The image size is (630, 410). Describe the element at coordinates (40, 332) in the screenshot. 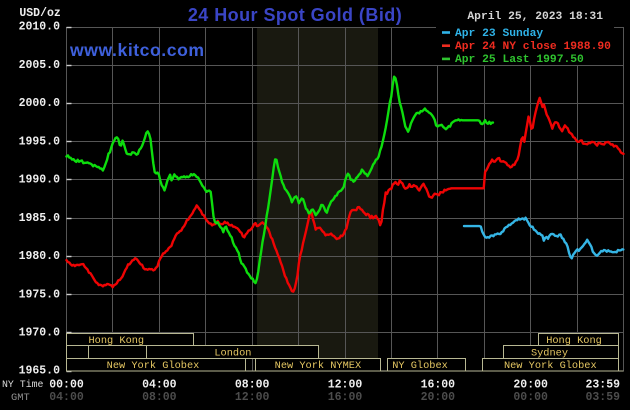

I see `svg-text: 1970.0` at that location.